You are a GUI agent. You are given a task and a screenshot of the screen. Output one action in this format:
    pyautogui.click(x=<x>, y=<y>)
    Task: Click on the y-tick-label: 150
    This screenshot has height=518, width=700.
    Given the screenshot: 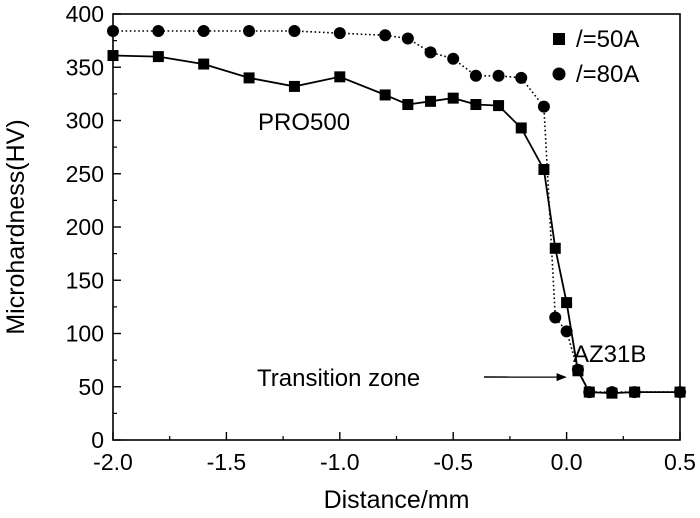 What is the action you would take?
    pyautogui.click(x=85, y=280)
    